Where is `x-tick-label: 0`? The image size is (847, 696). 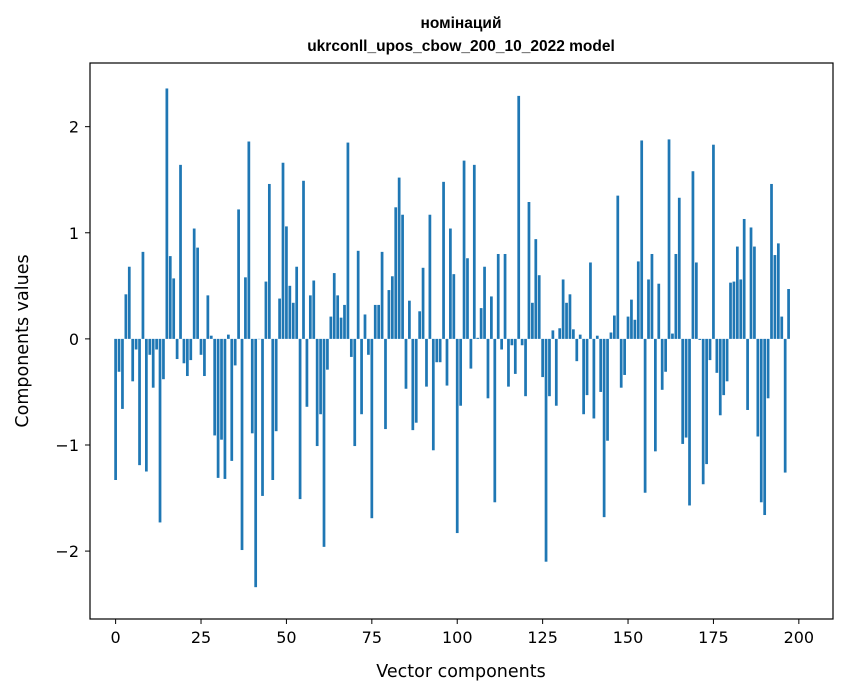 x-tick-label: 0 is located at coordinates (116, 637).